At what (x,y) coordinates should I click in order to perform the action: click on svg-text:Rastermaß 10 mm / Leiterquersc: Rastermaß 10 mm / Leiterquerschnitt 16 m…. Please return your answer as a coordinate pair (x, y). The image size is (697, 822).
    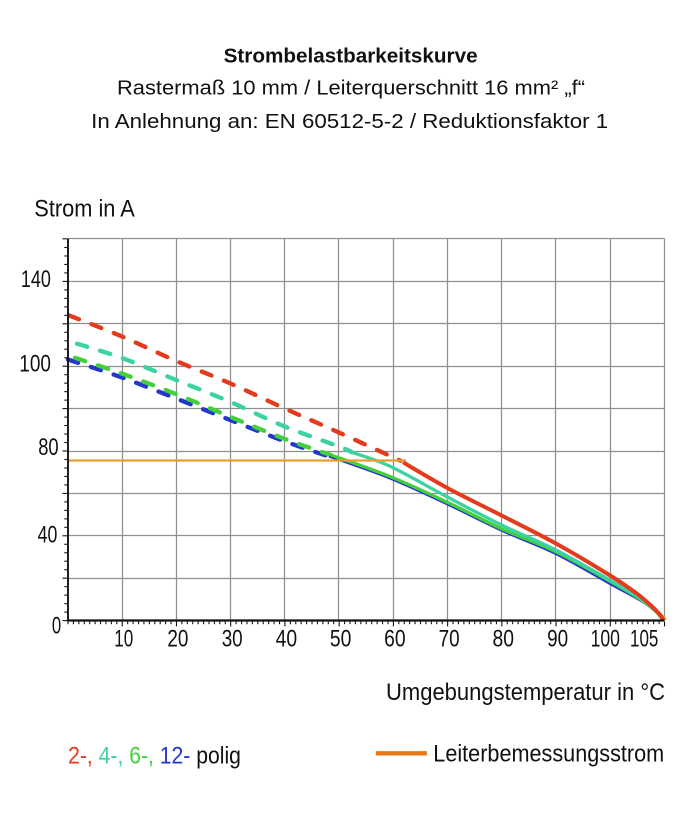
    Looking at the image, I should click on (351, 88).